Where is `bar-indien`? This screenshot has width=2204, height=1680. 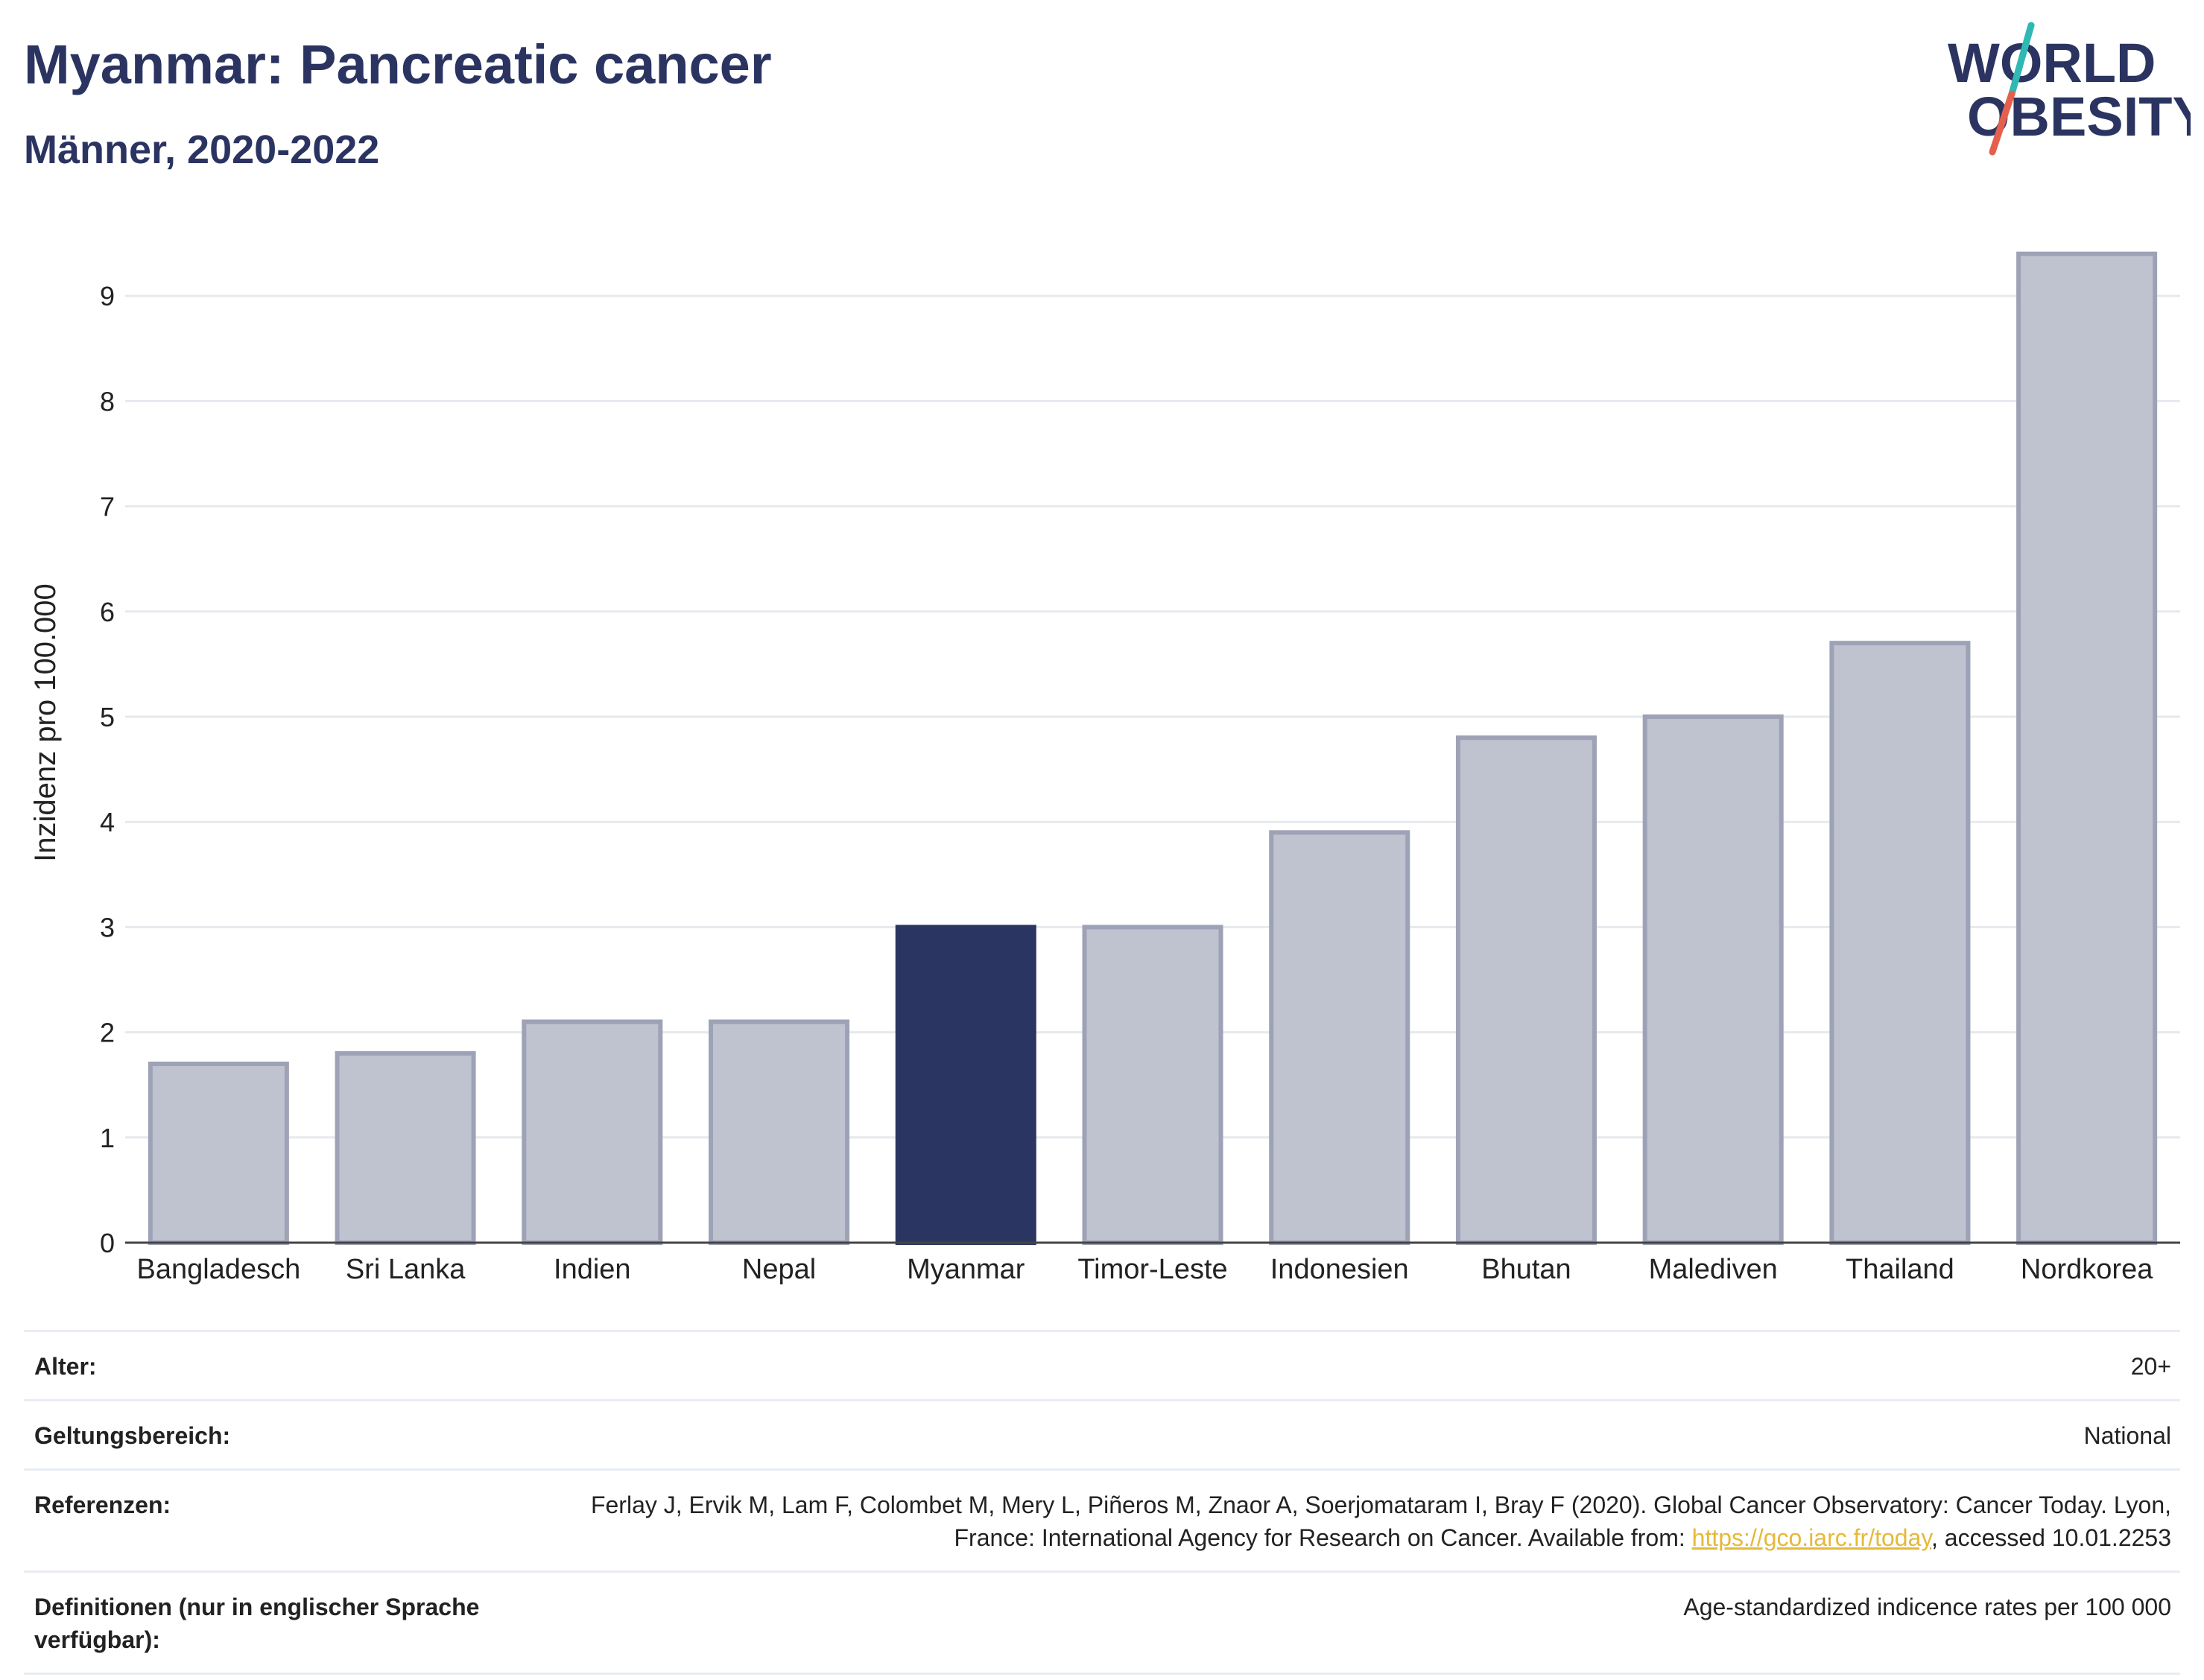
bar-indien is located at coordinates (592, 1132).